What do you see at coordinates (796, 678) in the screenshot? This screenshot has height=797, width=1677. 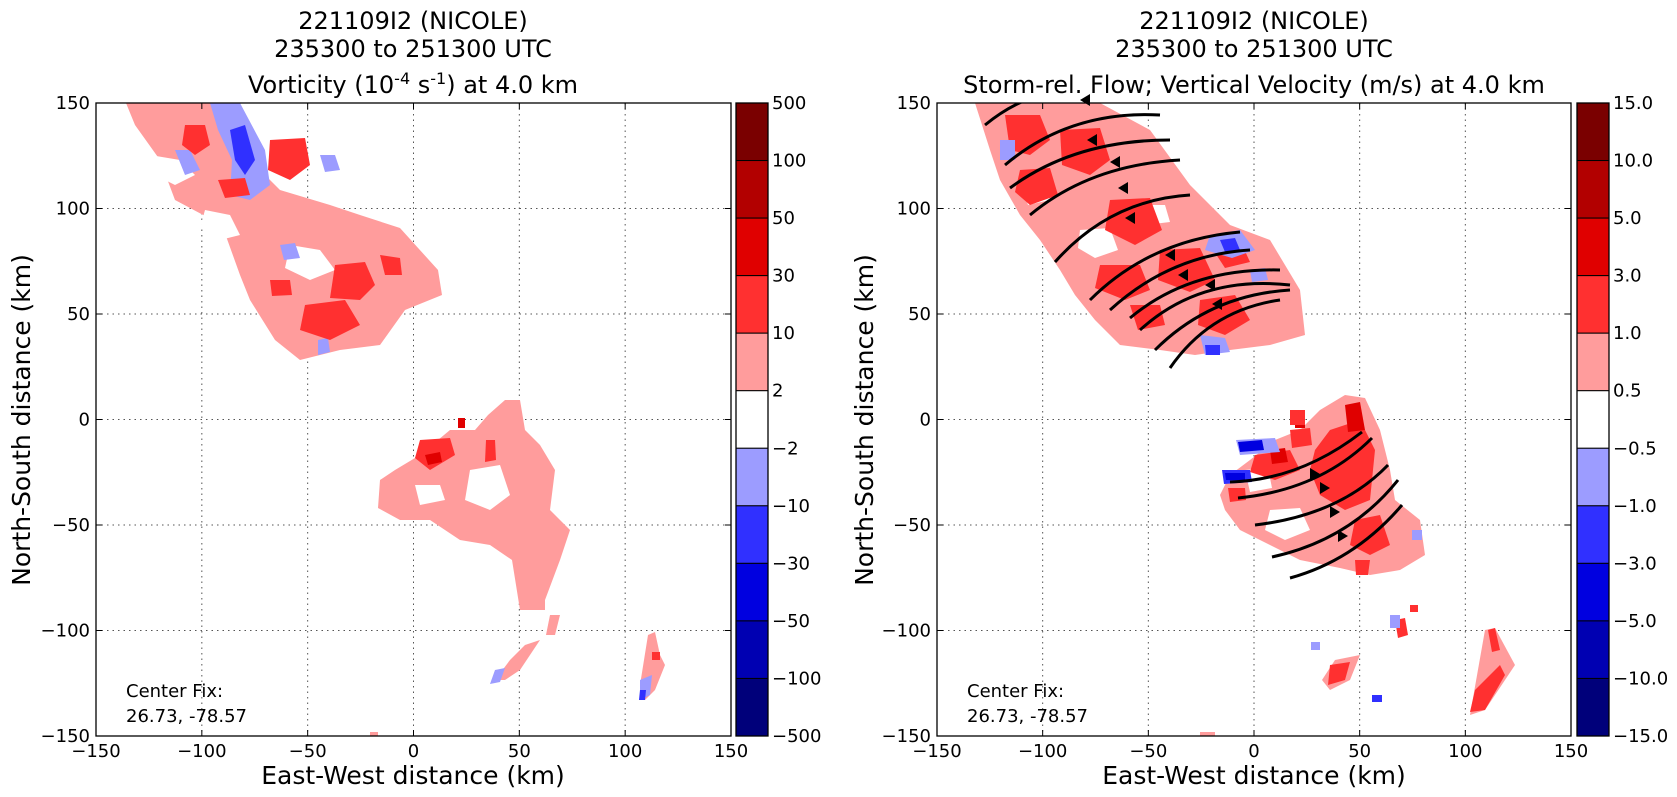 I see `colorbar-tick-label: −100` at bounding box center [796, 678].